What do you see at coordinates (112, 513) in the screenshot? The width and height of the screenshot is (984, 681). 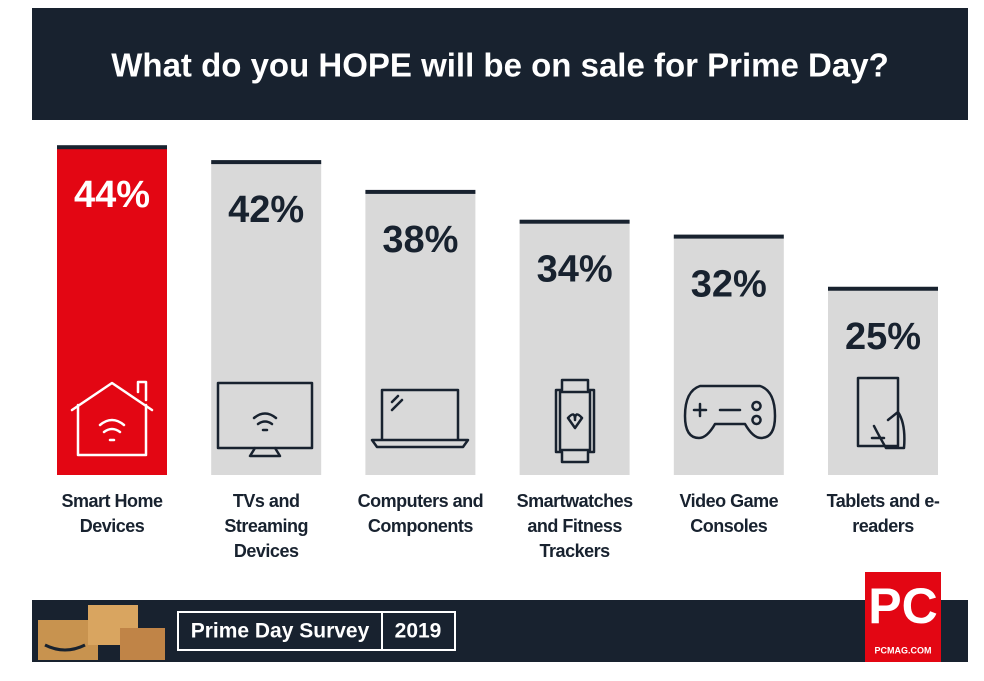 I see `category-label: Smart Home Devices` at bounding box center [112, 513].